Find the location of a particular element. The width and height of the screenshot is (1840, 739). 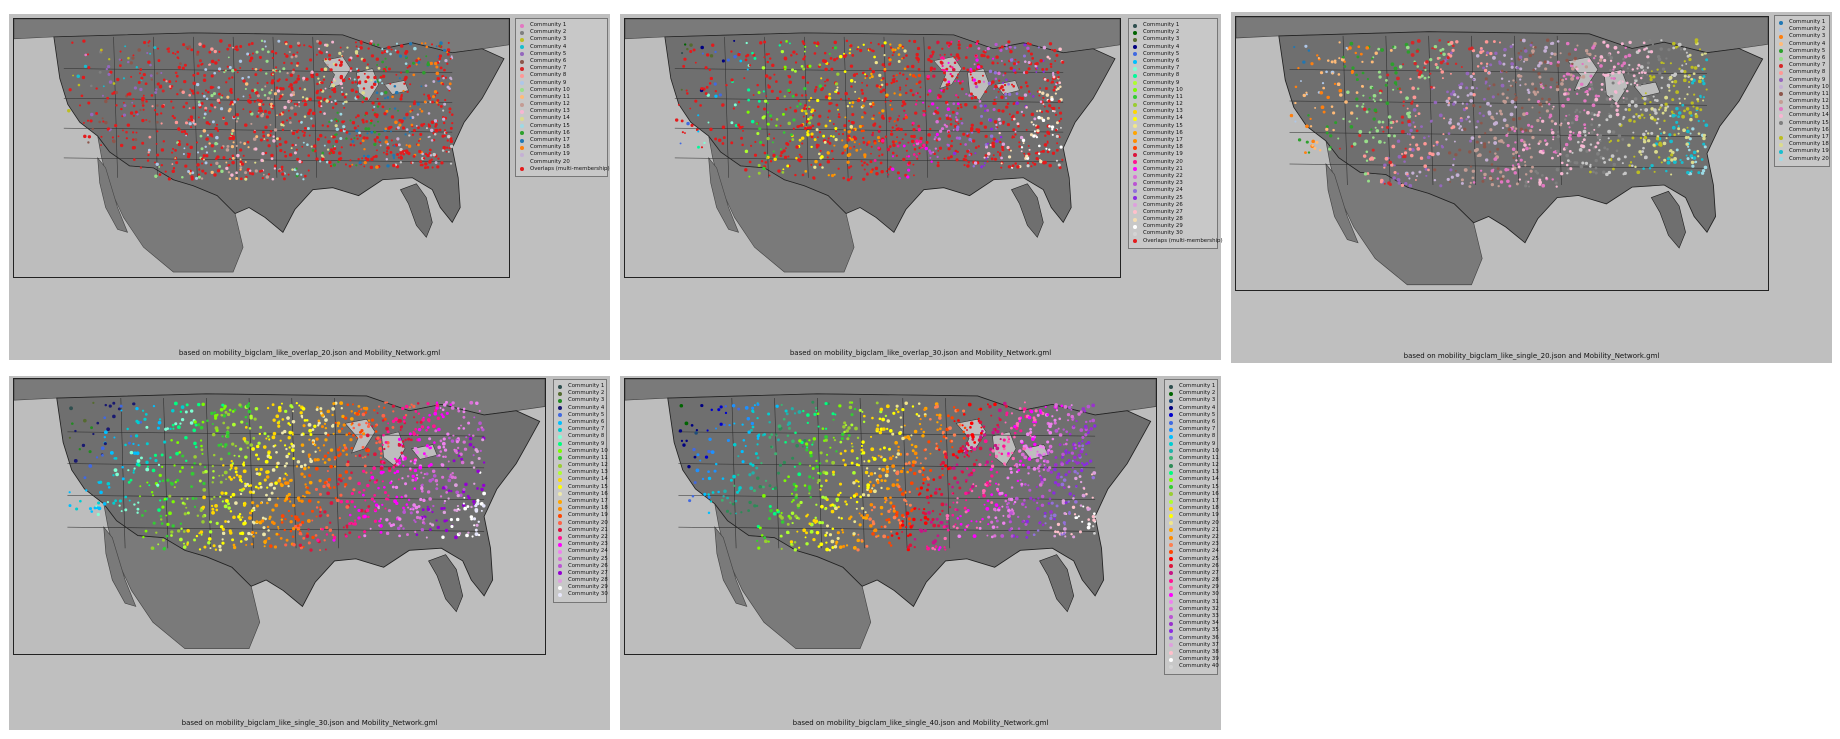

map-canvas is located at coordinates (1502, 153).